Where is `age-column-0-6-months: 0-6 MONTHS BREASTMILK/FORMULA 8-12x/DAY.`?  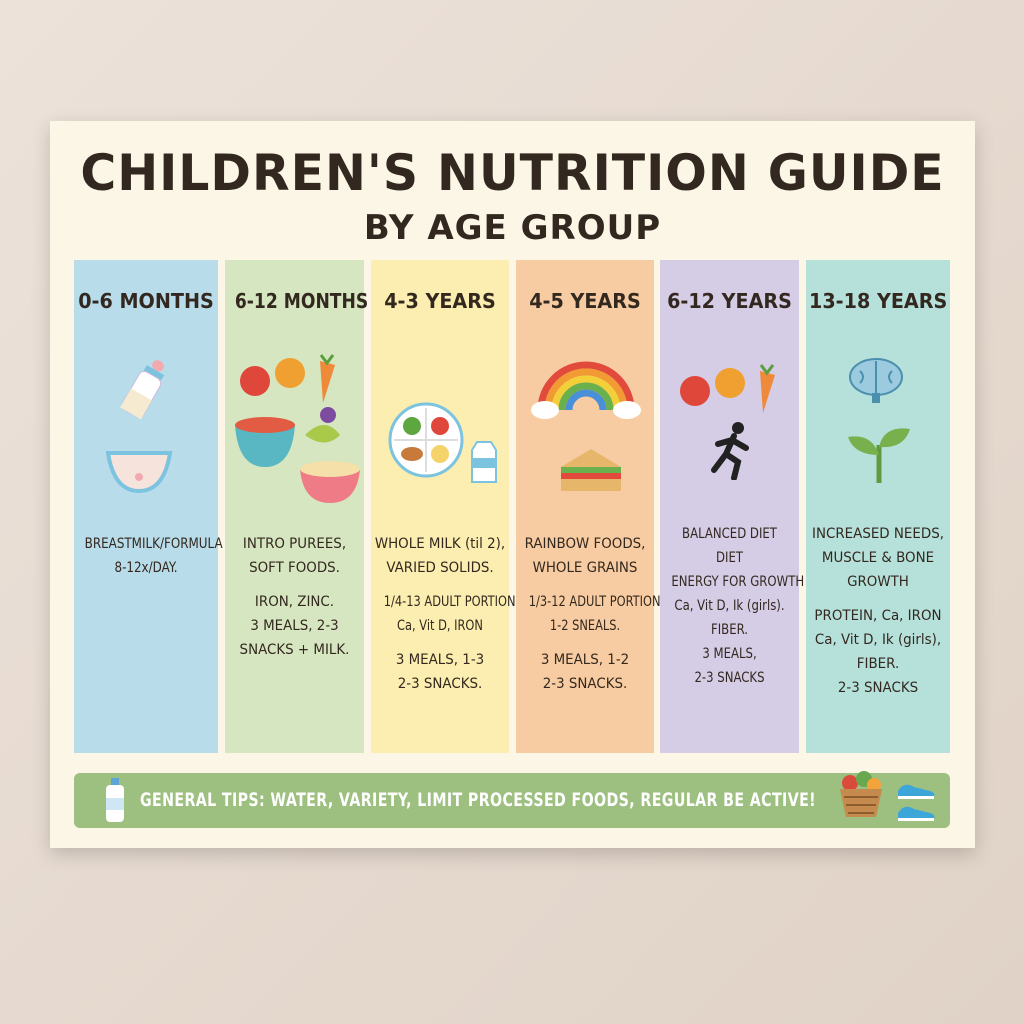 age-column-0-6-months: 0-6 MONTHS BREASTMILK/FORMULA 8-12x/DAY. is located at coordinates (148, 506).